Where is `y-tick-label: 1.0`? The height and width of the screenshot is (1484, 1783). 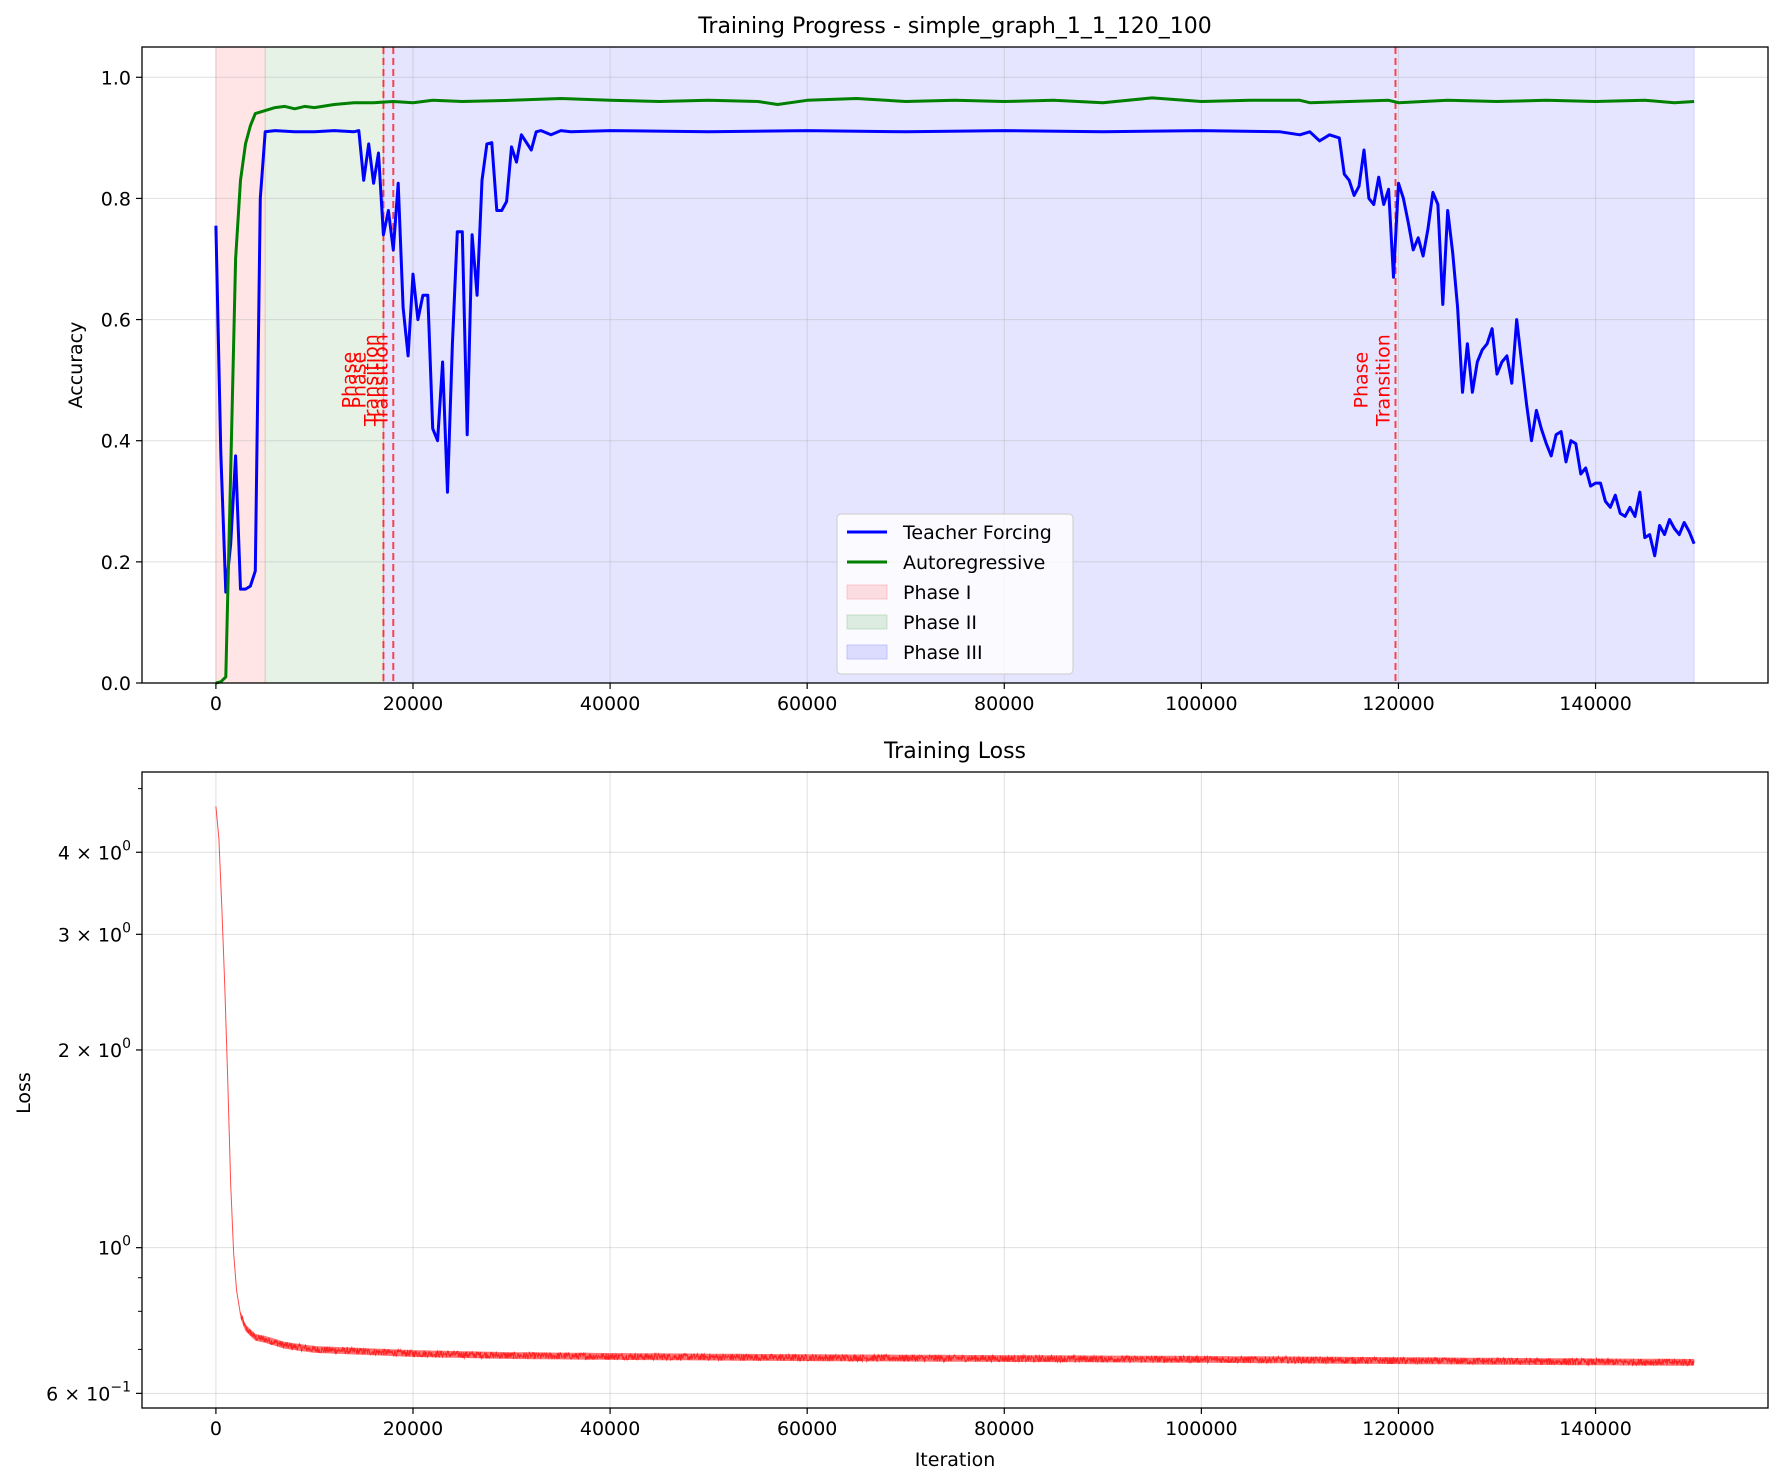 y-tick-label: 1.0 is located at coordinates (116, 78).